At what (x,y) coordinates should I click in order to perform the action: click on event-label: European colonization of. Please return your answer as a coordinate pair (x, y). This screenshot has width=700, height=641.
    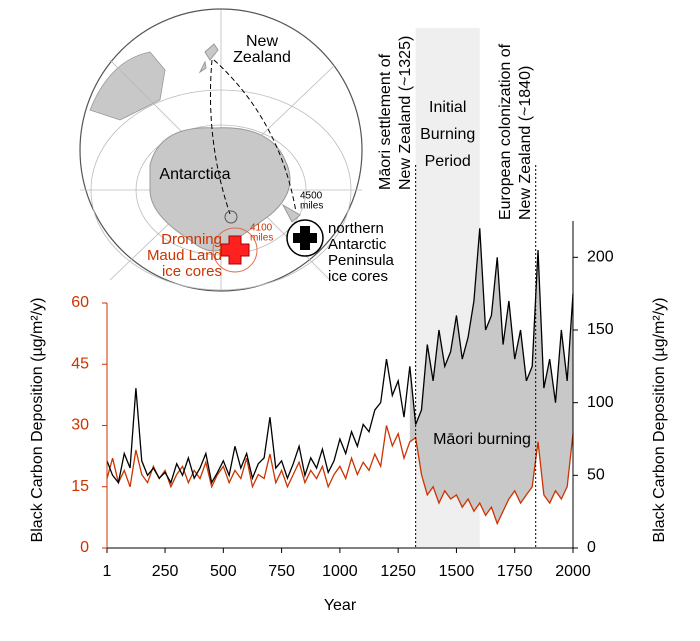
    Looking at the image, I should click on (505, 131).